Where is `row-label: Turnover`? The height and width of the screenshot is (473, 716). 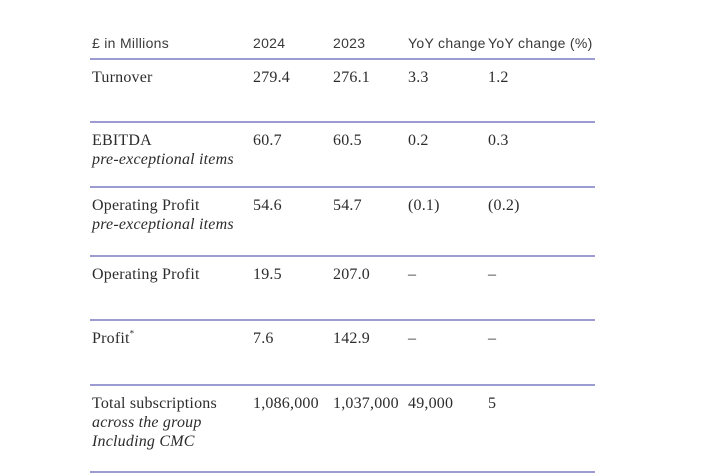 row-label: Turnover is located at coordinates (122, 77).